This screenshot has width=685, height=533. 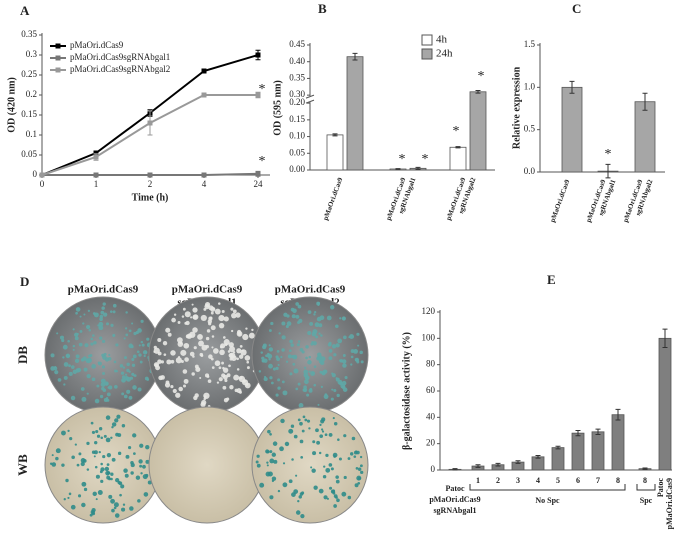 What do you see at coordinates (120, 69) in the screenshot?
I see `legend-label: pMaOri.dCas9sgRNAbgal2` at bounding box center [120, 69].